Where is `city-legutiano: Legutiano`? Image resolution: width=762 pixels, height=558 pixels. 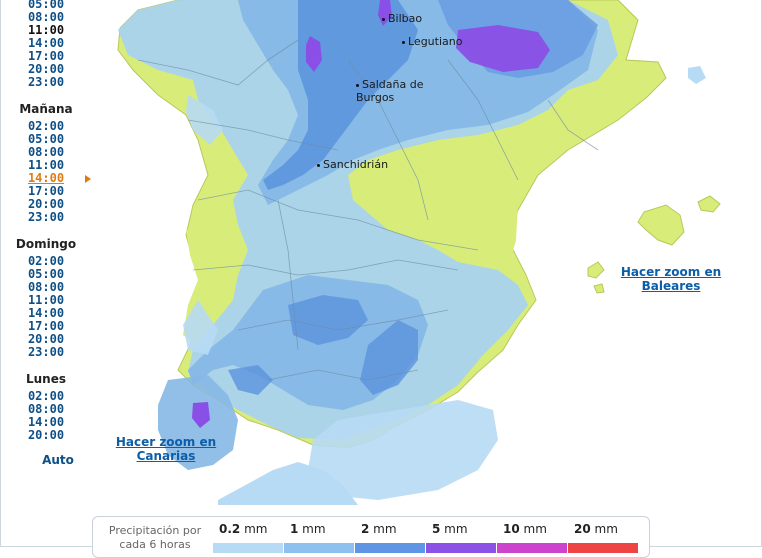 city-legutiano: Legutiano is located at coordinates (432, 41).